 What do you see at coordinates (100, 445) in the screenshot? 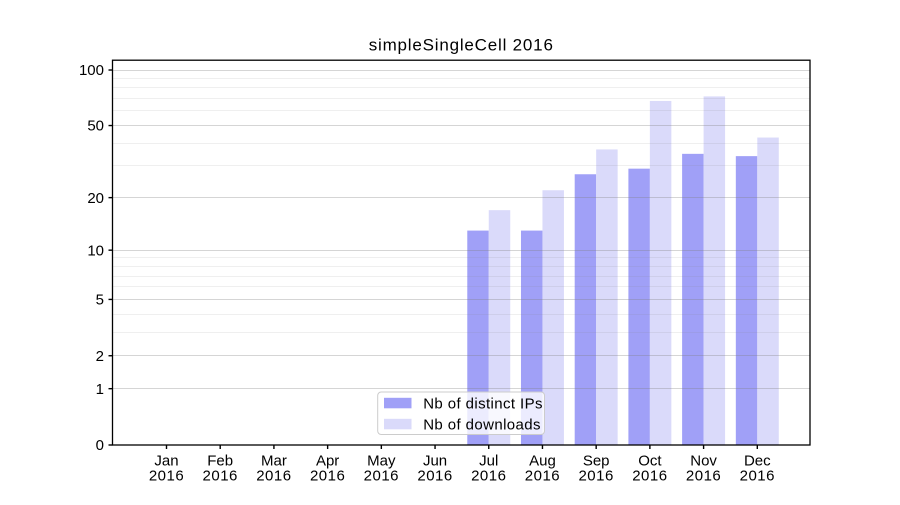
I see `svg-text: 0` at bounding box center [100, 445].